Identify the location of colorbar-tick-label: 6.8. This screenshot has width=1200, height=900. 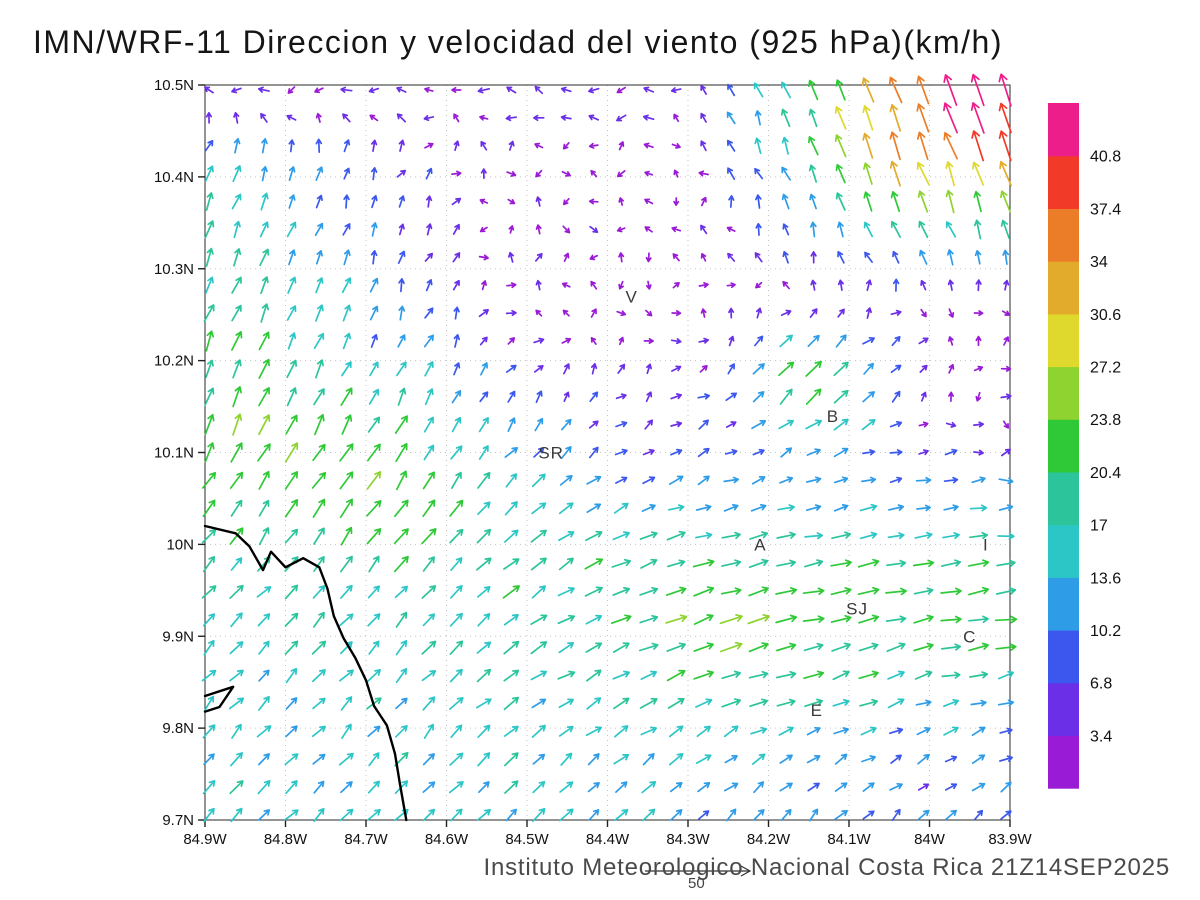
(1101, 684).